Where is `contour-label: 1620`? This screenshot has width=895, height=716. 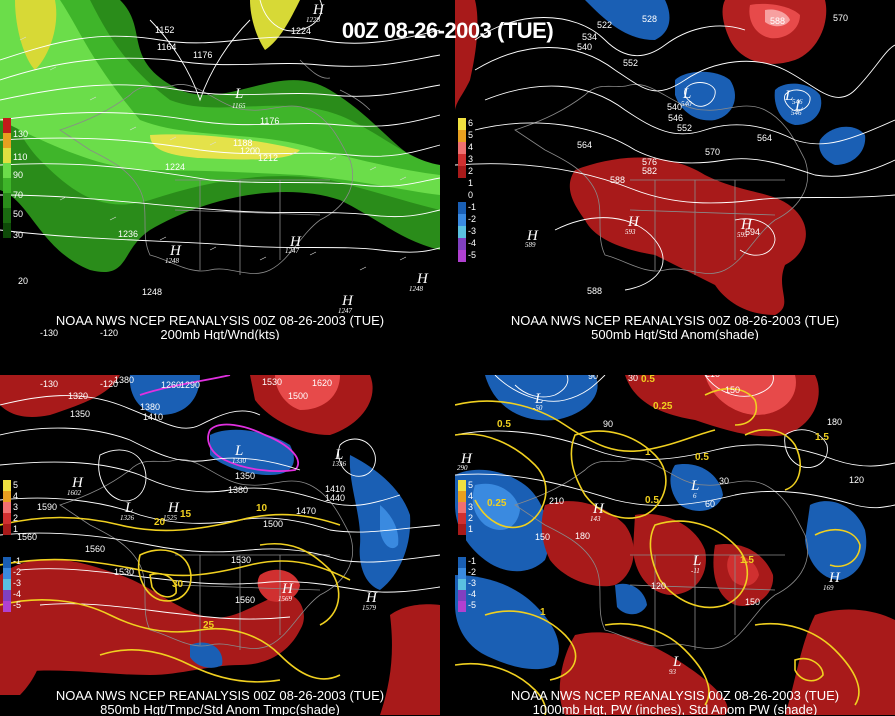
contour-label: 1620 is located at coordinates (322, 383).